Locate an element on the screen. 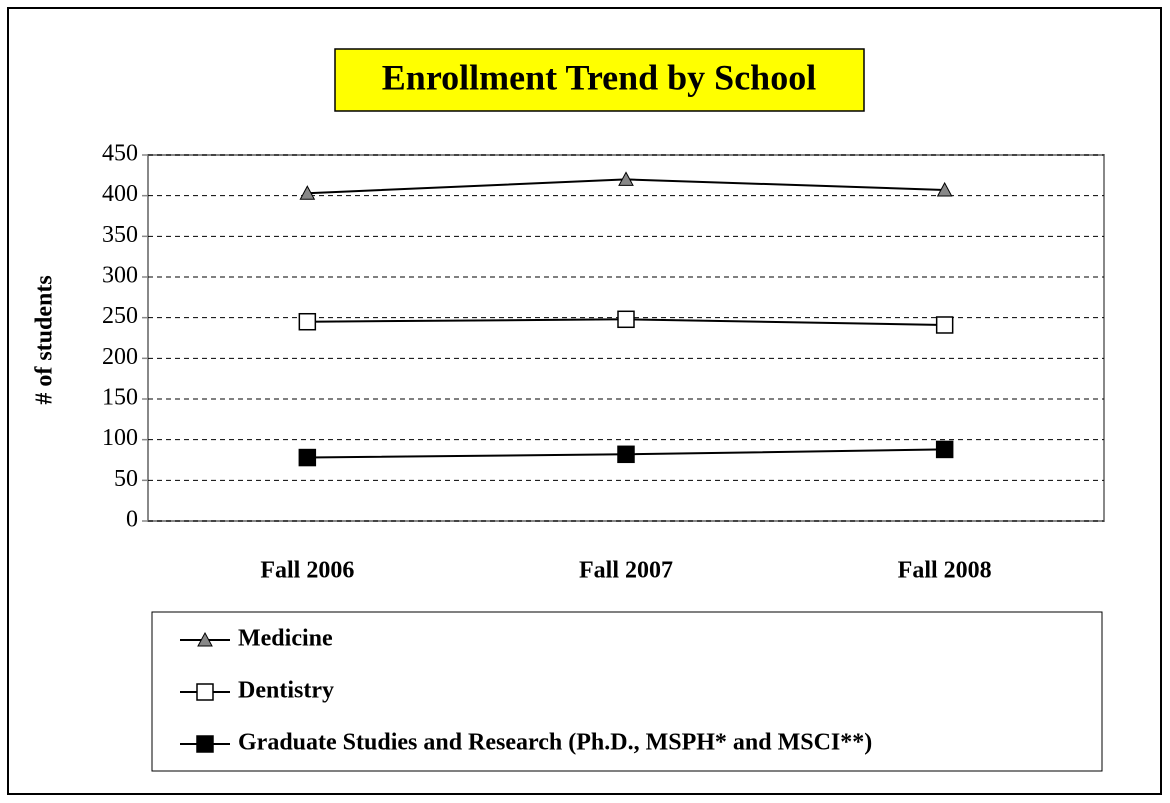 The width and height of the screenshot is (1170, 803). y-tick-label: 200 is located at coordinates (120, 357).